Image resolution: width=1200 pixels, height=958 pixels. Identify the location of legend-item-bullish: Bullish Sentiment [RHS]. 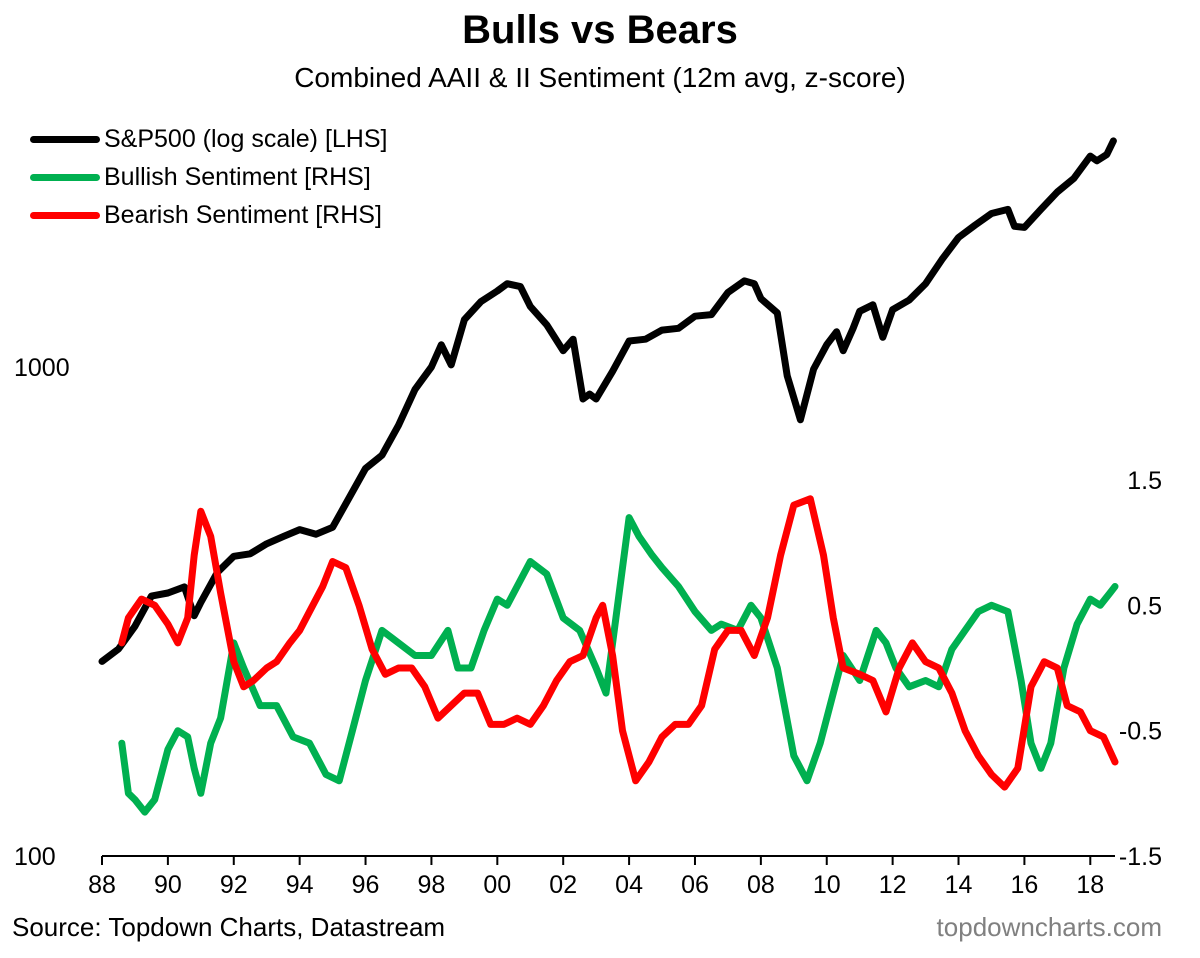
(208, 177).